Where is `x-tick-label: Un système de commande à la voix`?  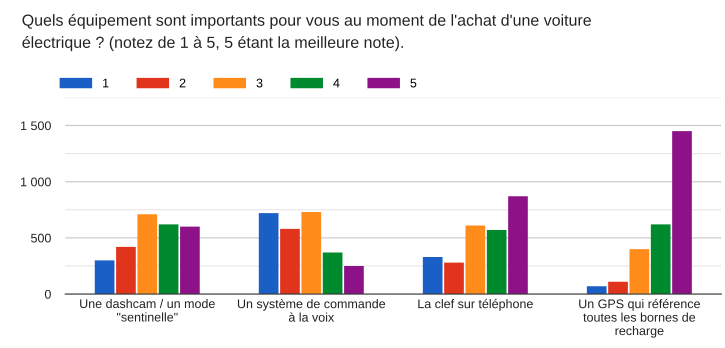
x-tick-label: Un système de commande à la voix is located at coordinates (312, 310).